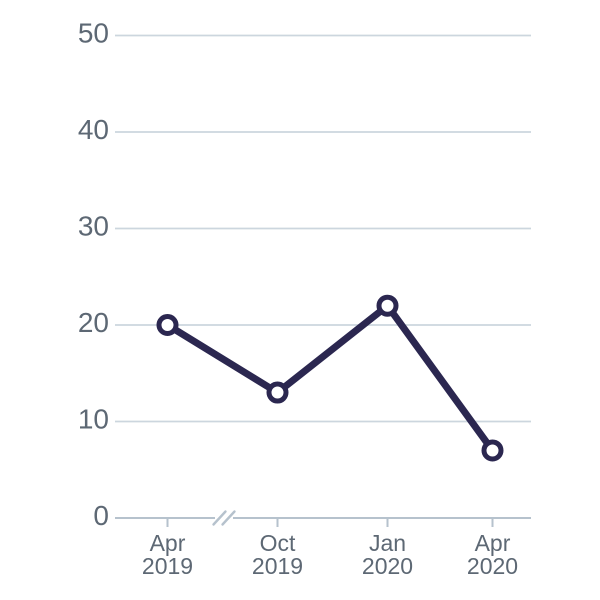  What do you see at coordinates (93, 129) in the screenshot?
I see `y-axis-tick-label: 40` at bounding box center [93, 129].